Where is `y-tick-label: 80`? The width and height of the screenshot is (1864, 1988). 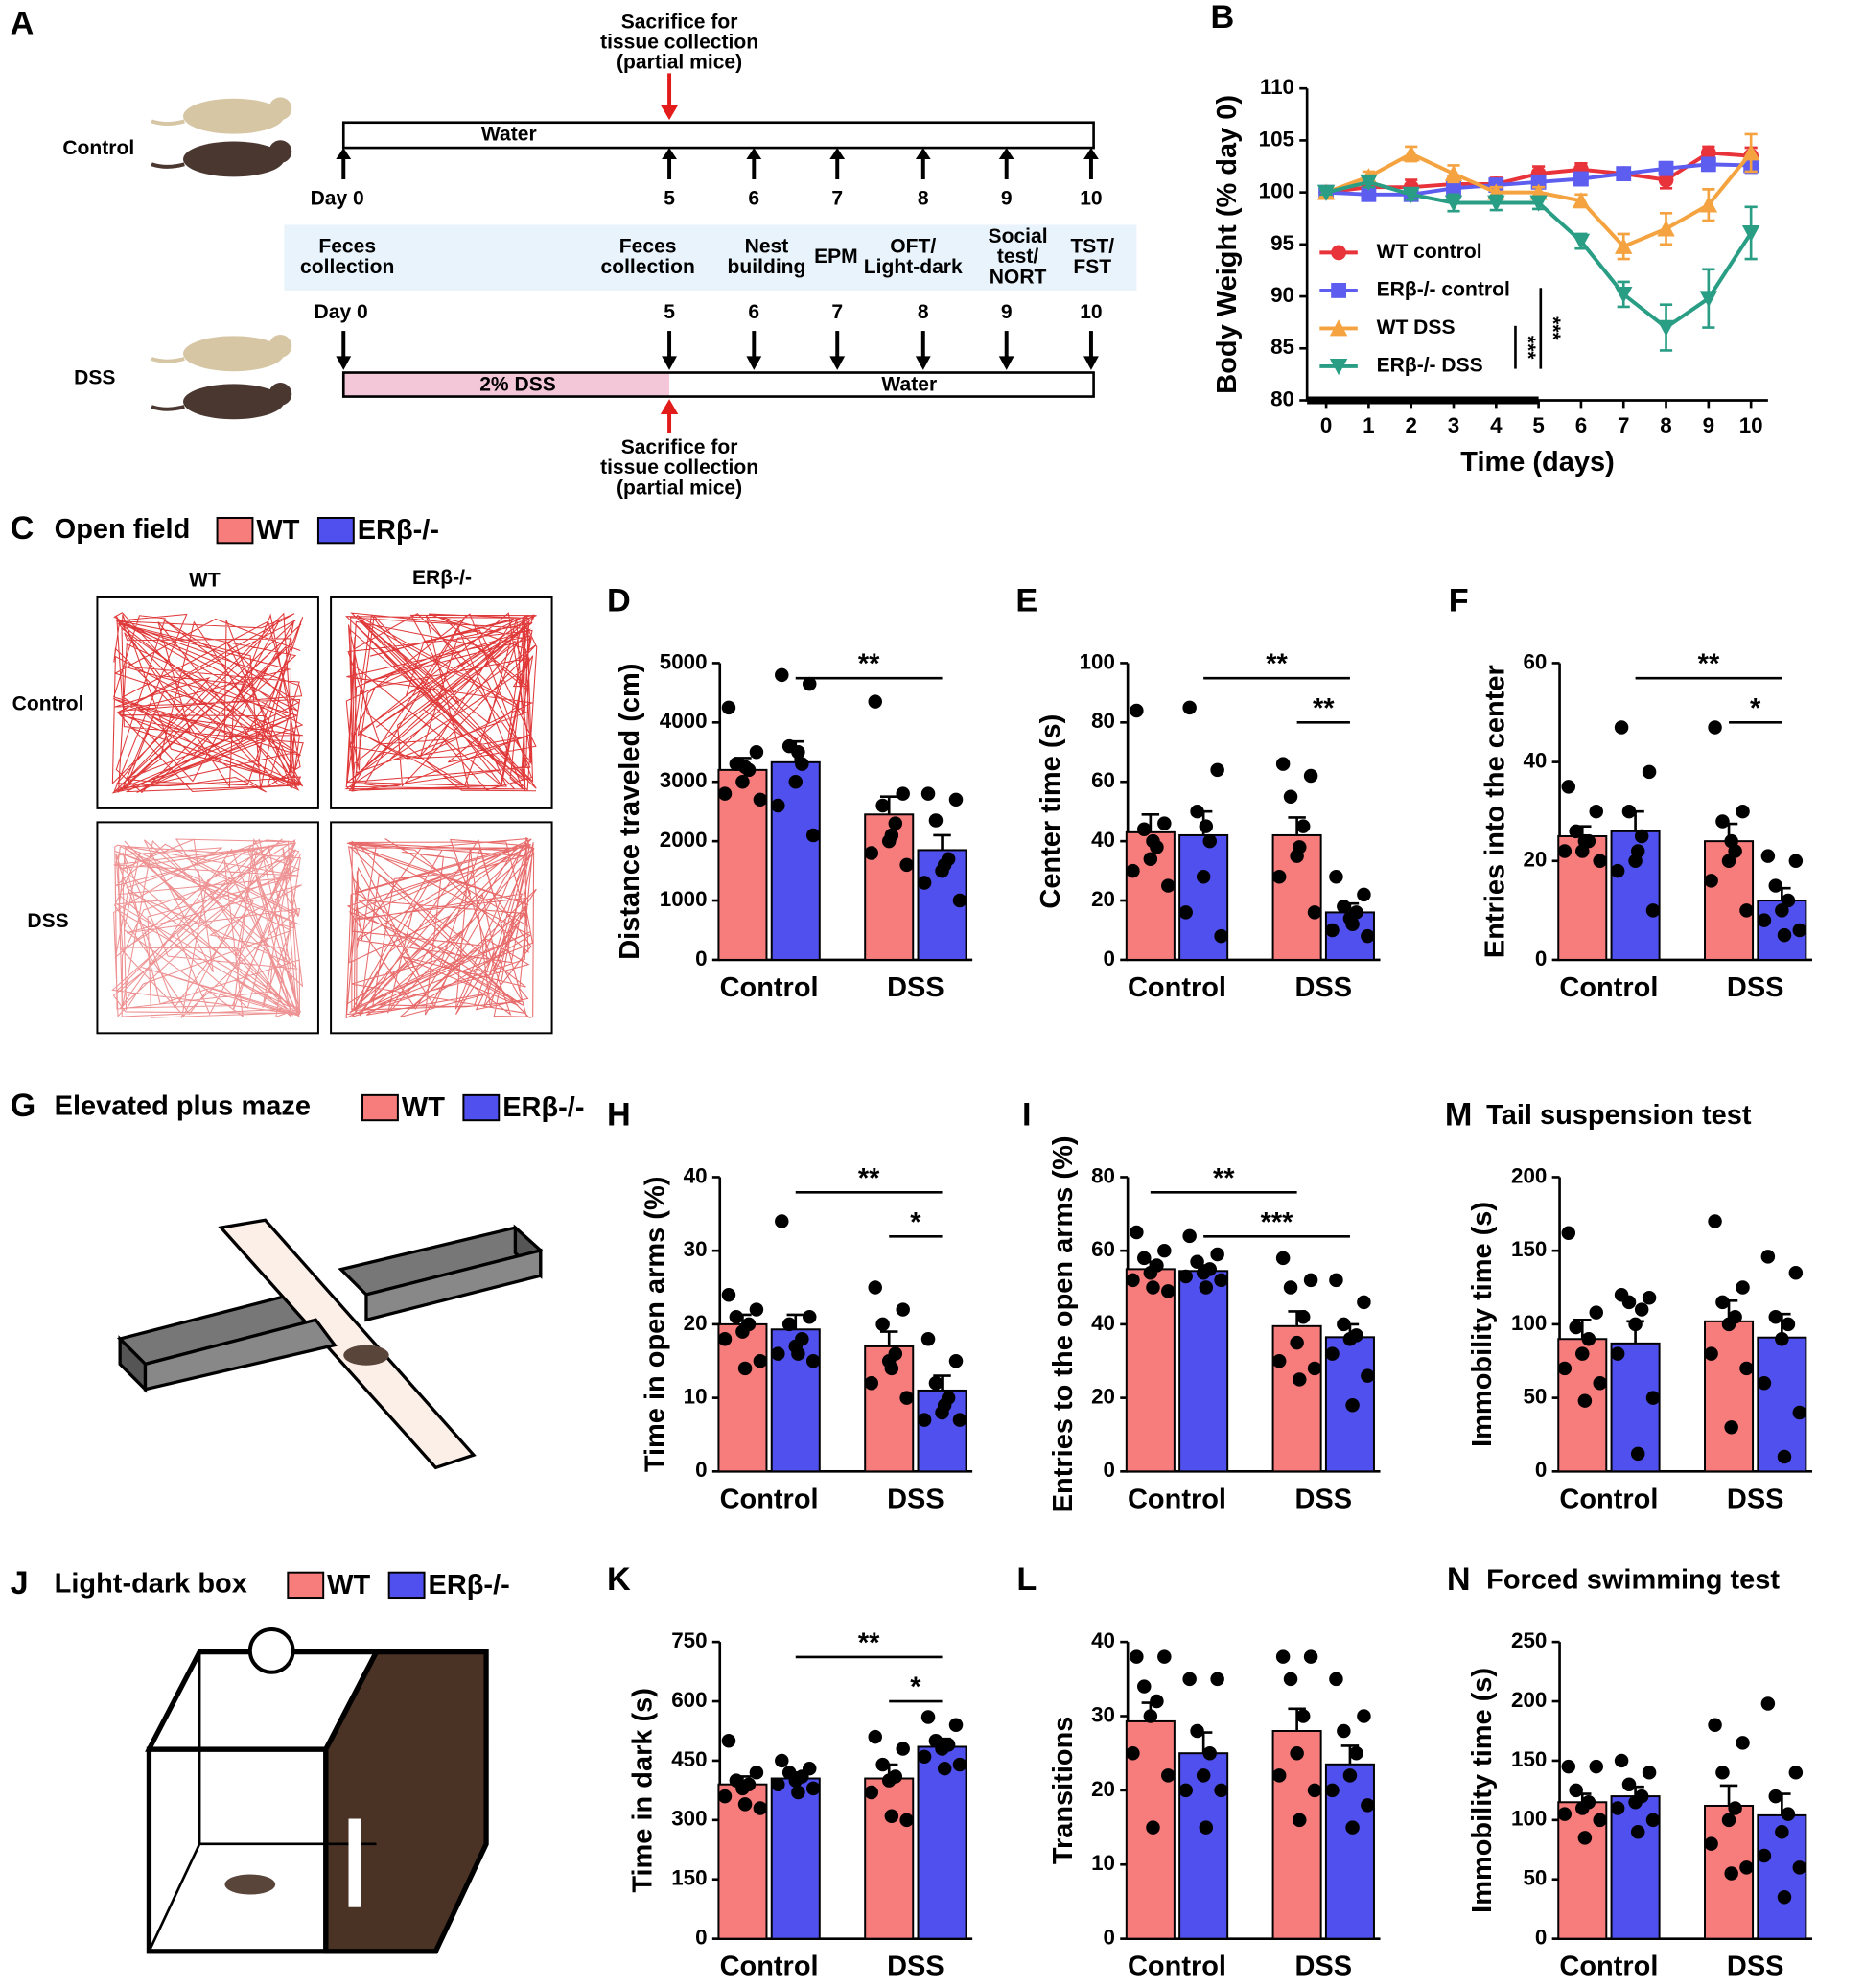
y-tick-label: 80 is located at coordinates (1103, 721).